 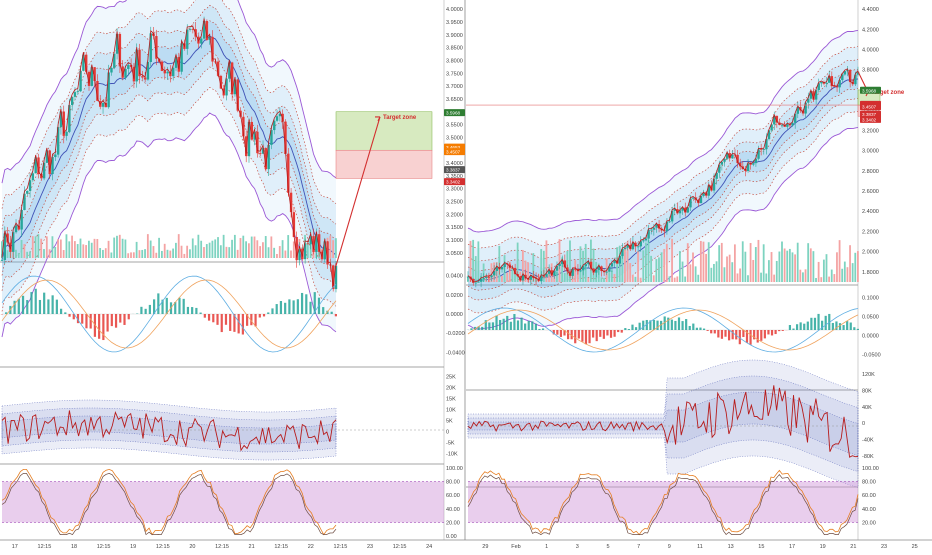 I want to click on x-tick-label: 19, so click(x=133, y=547).